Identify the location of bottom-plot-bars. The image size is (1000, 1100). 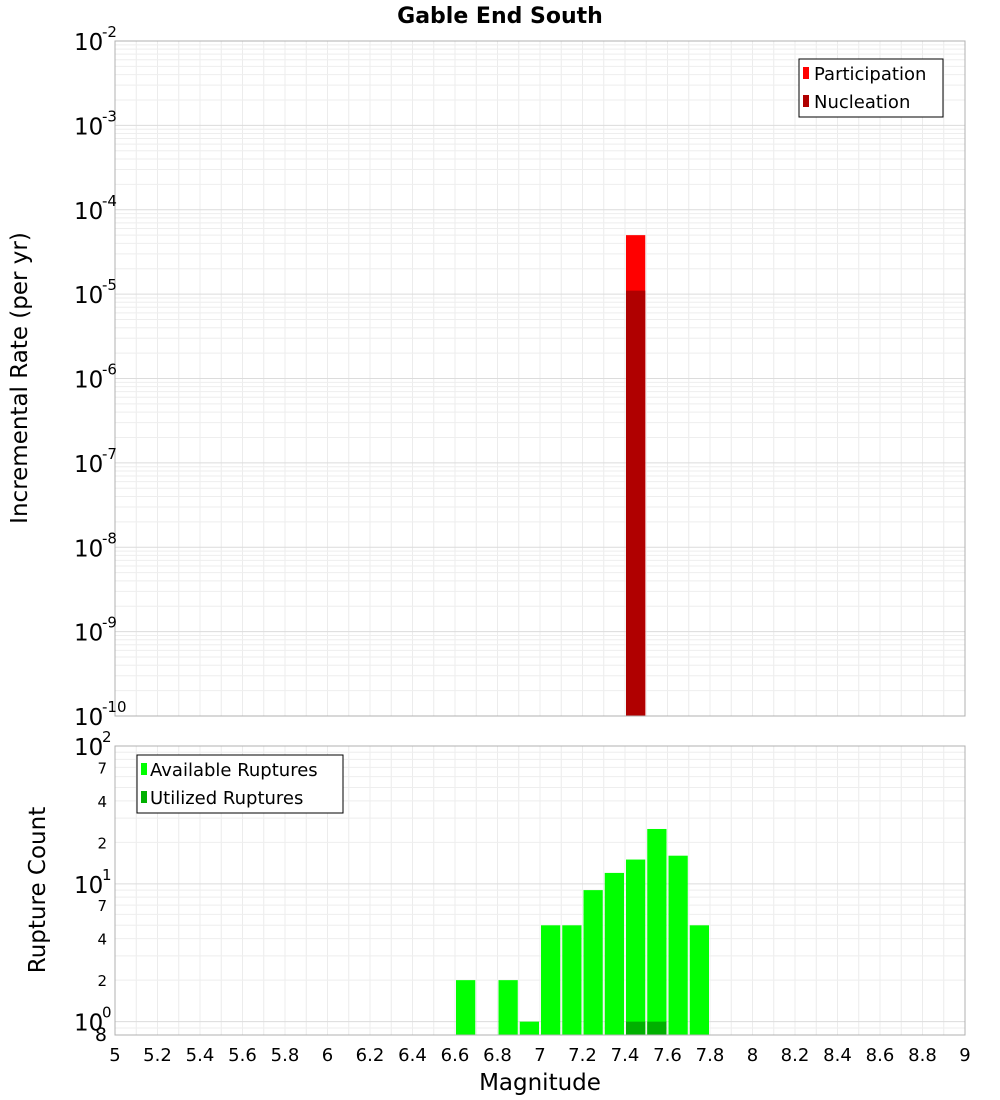
(582, 931).